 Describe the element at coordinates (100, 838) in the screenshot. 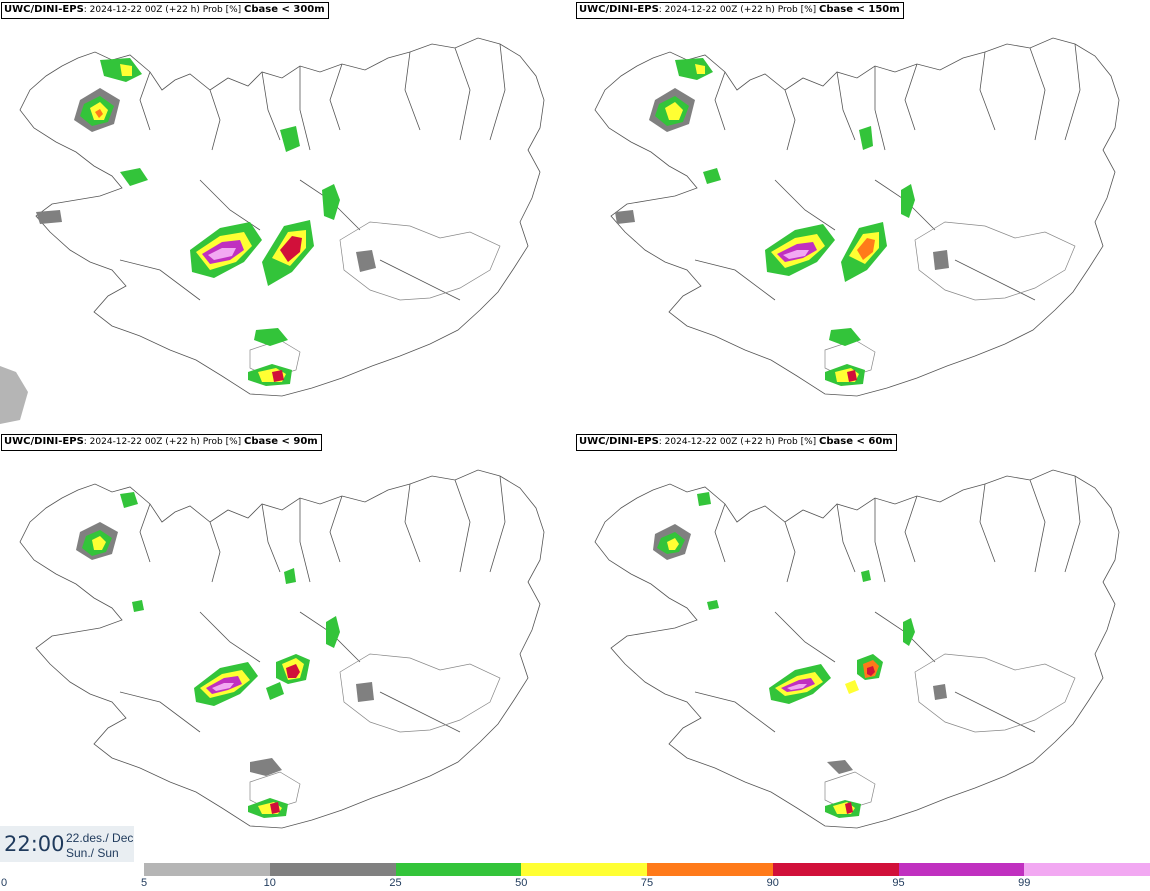

I see `valid-date-line1: 22.des./ Dec` at that location.